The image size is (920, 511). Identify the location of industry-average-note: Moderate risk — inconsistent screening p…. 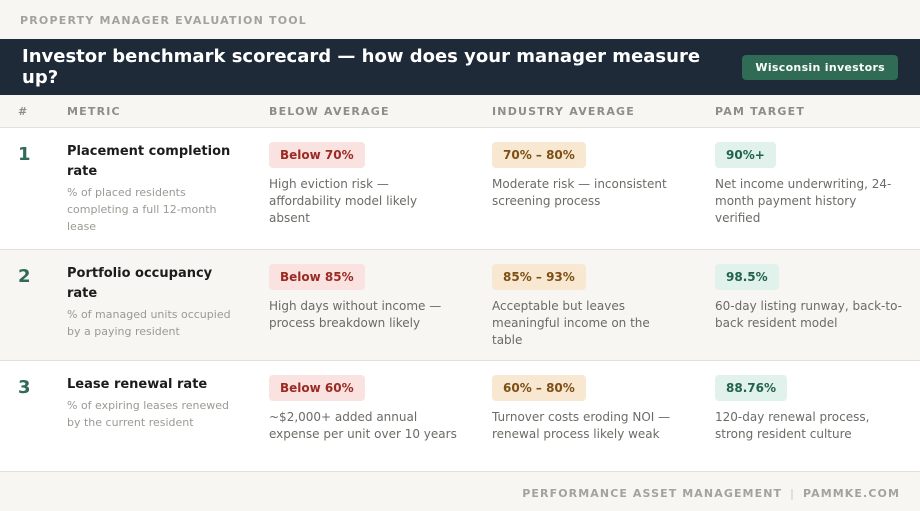
(579, 192).